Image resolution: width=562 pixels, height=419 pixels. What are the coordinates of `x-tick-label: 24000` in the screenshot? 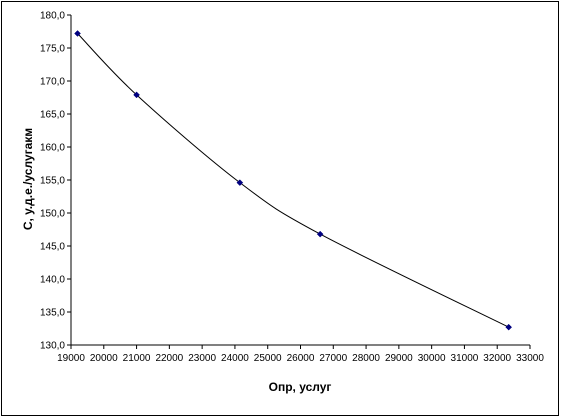 It's located at (235, 358).